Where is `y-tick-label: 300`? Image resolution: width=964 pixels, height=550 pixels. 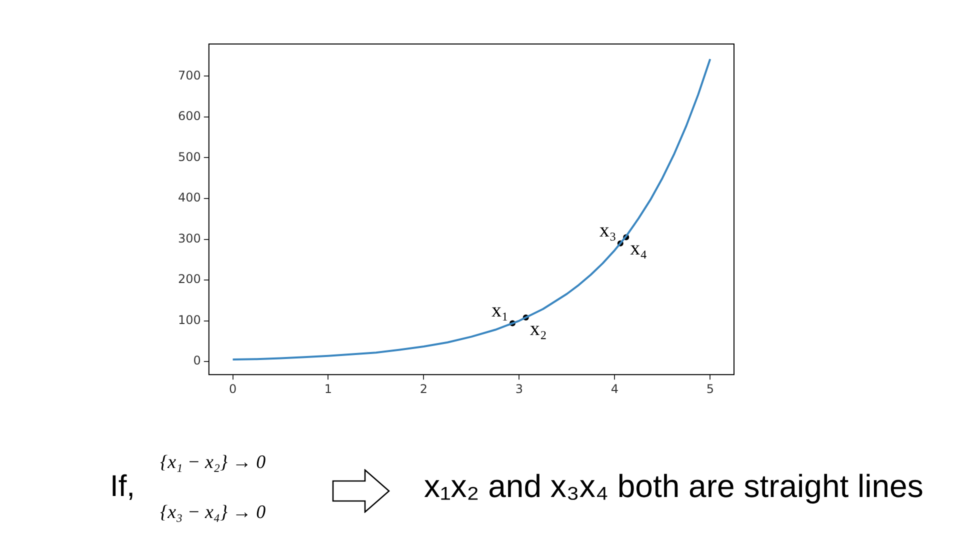 y-tick-label: 300 is located at coordinates (189, 238).